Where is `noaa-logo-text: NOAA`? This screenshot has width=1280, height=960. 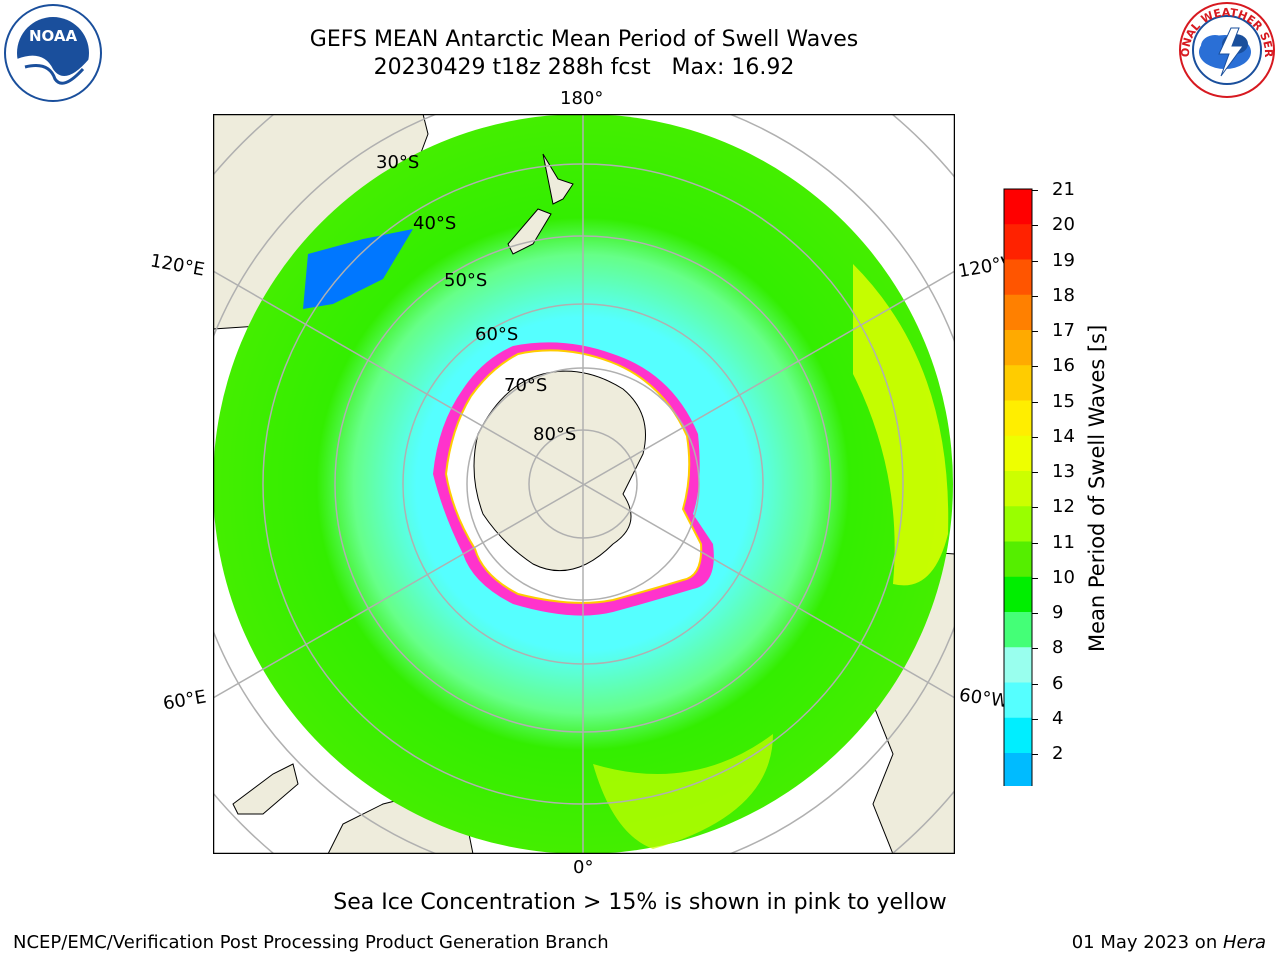
noaa-logo-text: NOAA is located at coordinates (53, 36).